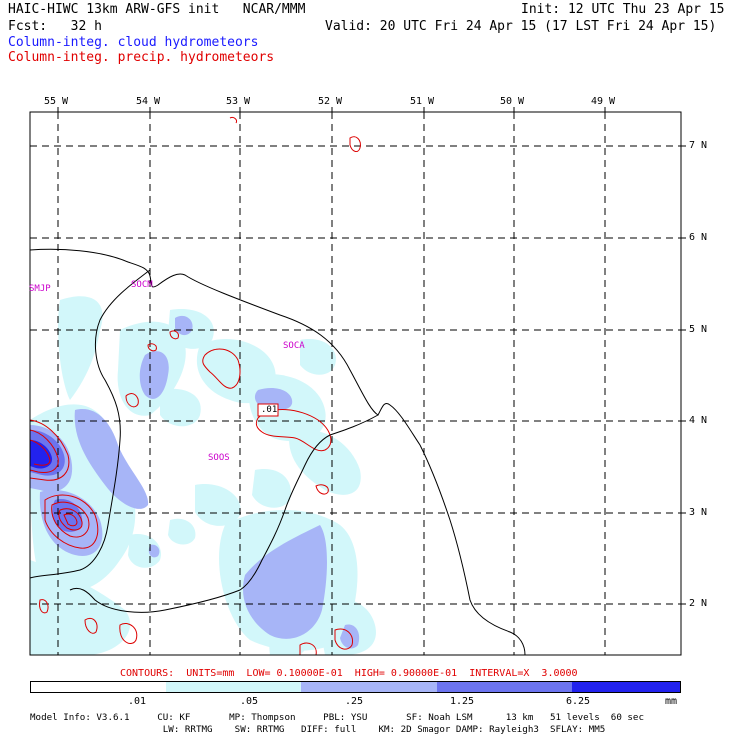 The height and width of the screenshot is (740, 740). Describe the element at coordinates (40, 289) in the screenshot. I see `station-label: SMJP` at that location.